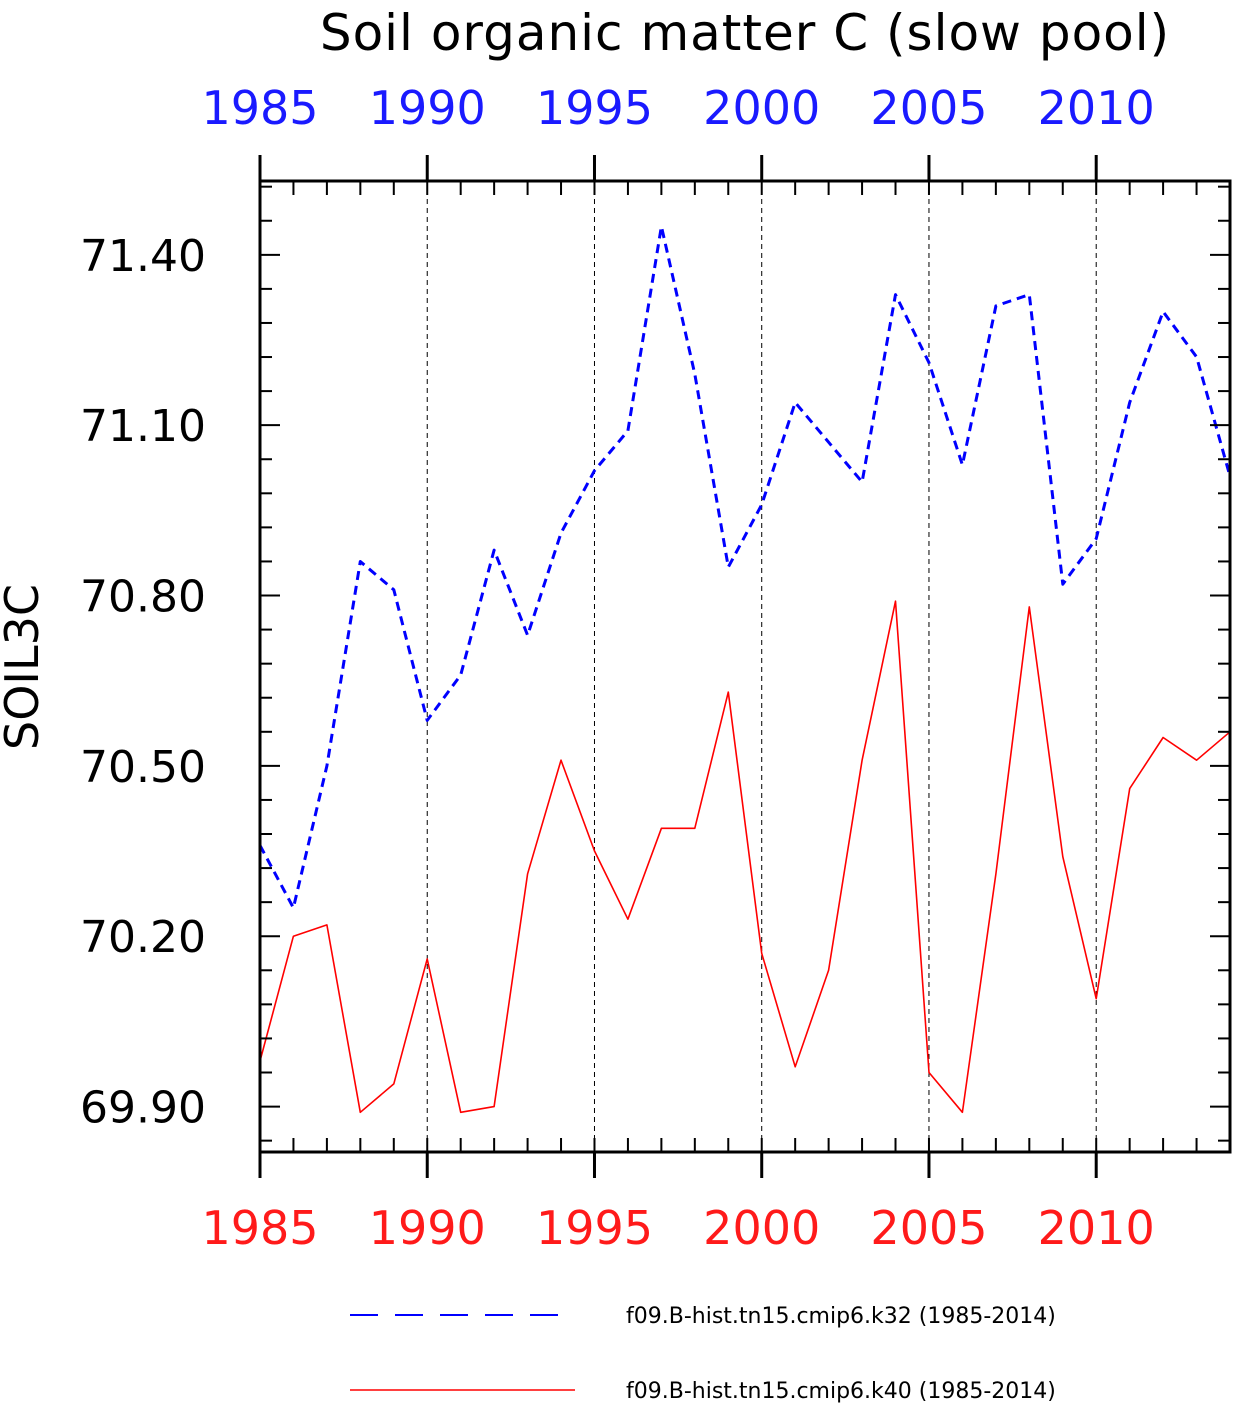 This screenshot has width=1255, height=1410. What do you see at coordinates (427, 1228) in the screenshot?
I see `bottom-x-tick-label: 1990` at bounding box center [427, 1228].